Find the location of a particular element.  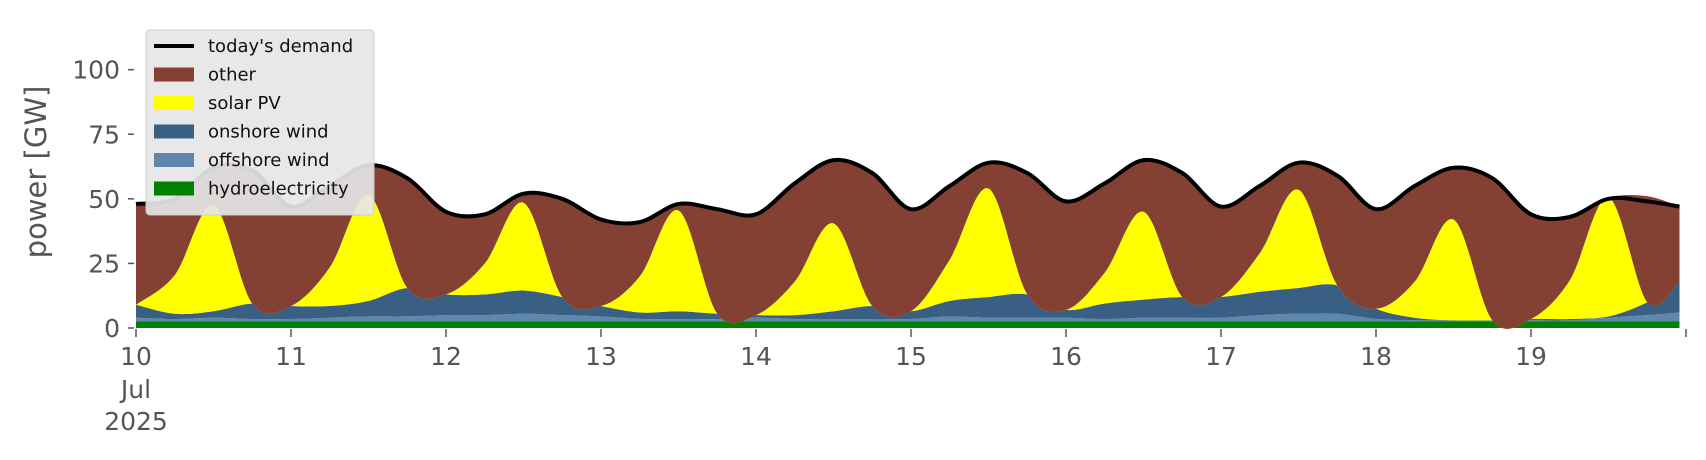

x-tick-label: 12 is located at coordinates (446, 356).